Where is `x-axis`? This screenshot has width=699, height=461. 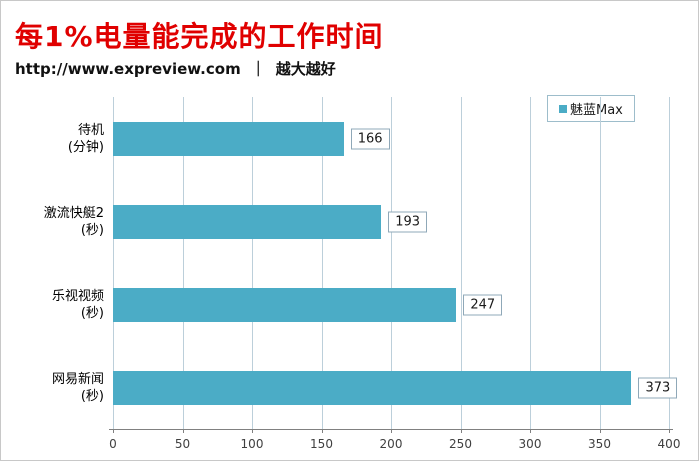
x-axis is located at coordinates (391, 429).